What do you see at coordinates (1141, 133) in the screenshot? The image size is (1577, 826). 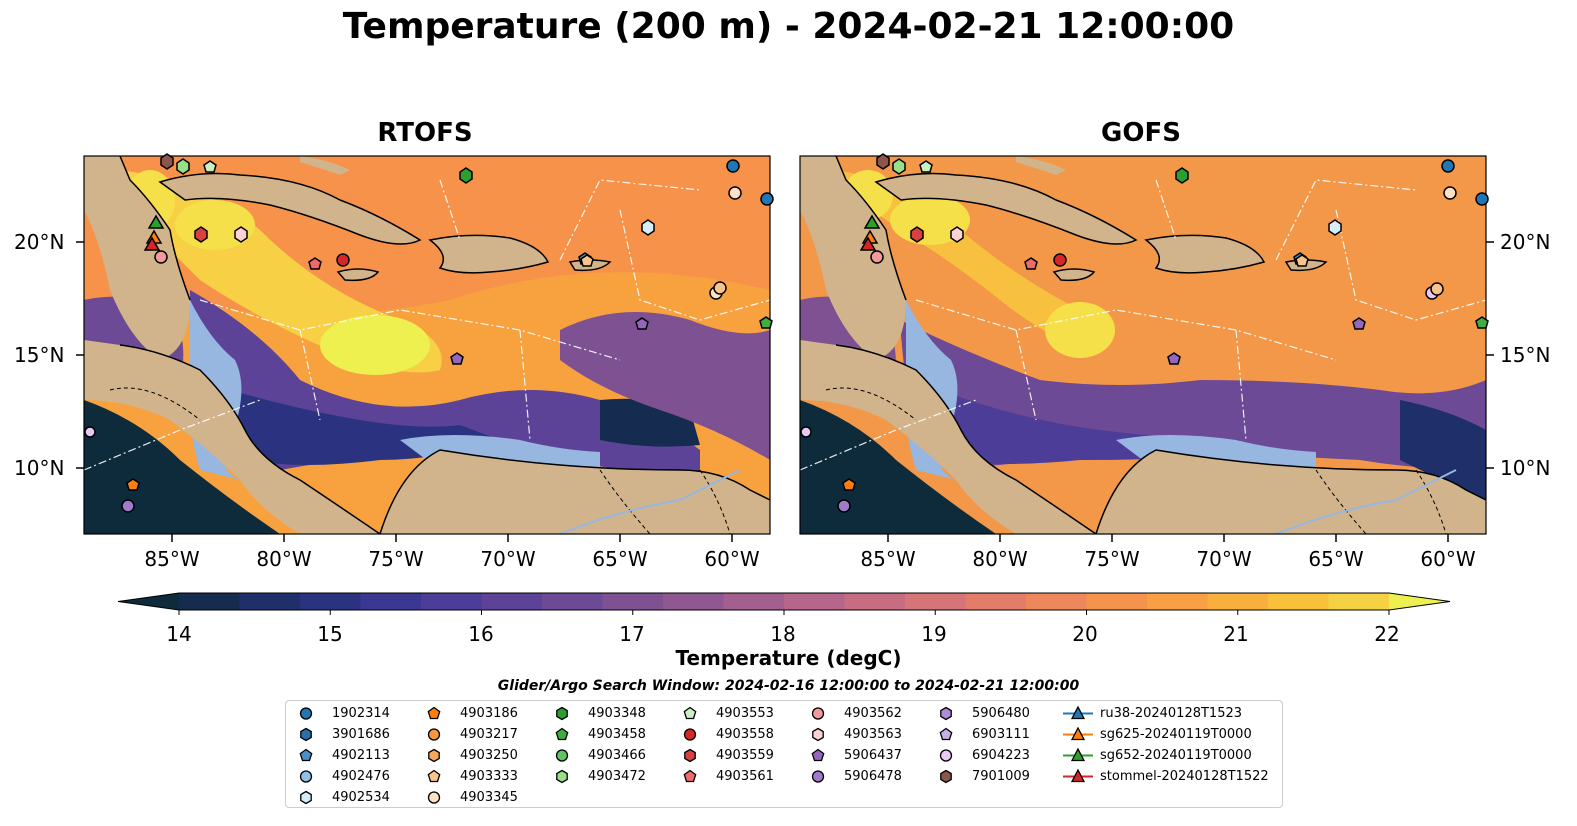 I see `panel-title-gofs: GOFS` at bounding box center [1141, 133].